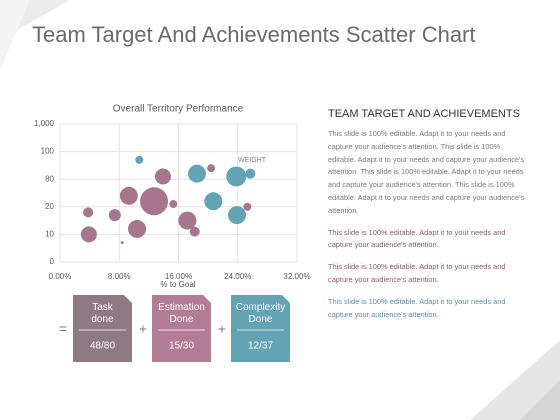 Image resolution: width=560 pixels, height=420 pixels. What do you see at coordinates (178, 276) in the screenshot?
I see `x-tick-label: 16.00%` at bounding box center [178, 276].